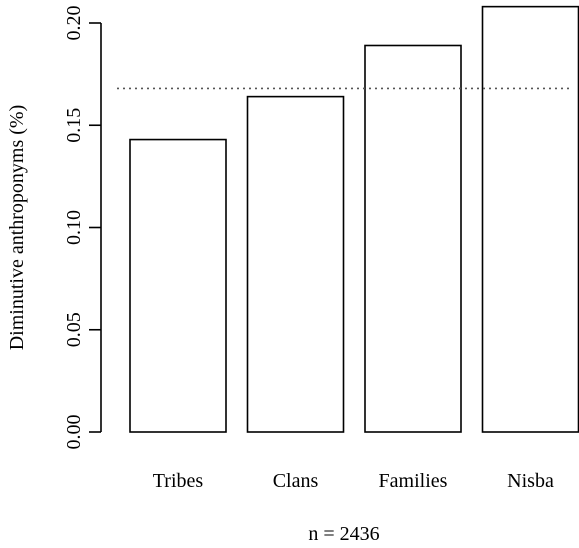 Image resolution: width=579 pixels, height=548 pixels. I want to click on y-tick-label: 0.05, so click(74, 329).